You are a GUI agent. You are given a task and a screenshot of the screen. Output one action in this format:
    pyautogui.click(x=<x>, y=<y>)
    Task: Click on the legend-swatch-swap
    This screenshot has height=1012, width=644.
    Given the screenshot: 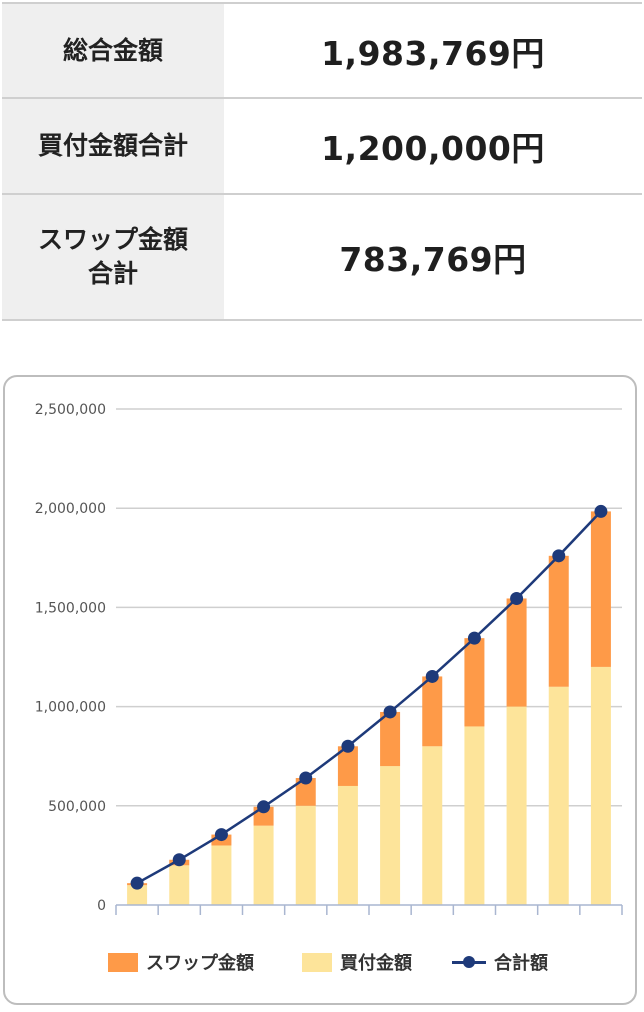 What is the action you would take?
    pyautogui.click(x=123, y=962)
    